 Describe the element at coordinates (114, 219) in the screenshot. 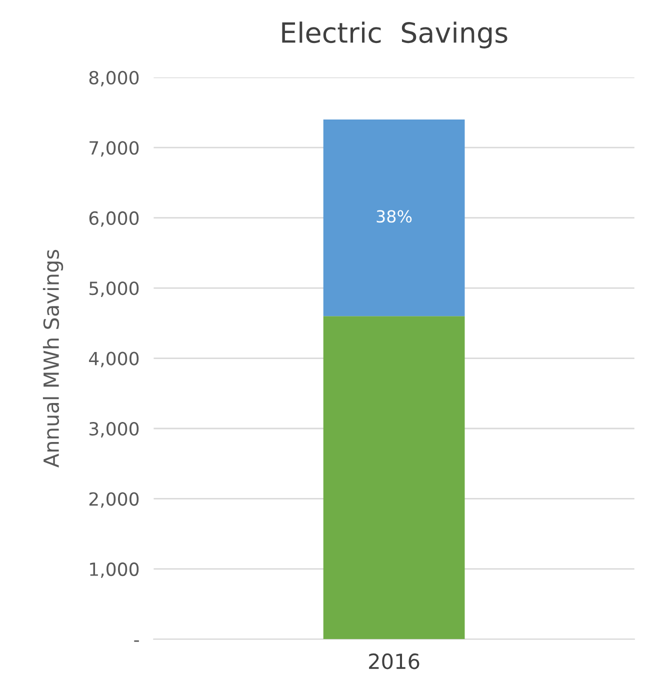

I see `y-tick-label: 6,000` at that location.